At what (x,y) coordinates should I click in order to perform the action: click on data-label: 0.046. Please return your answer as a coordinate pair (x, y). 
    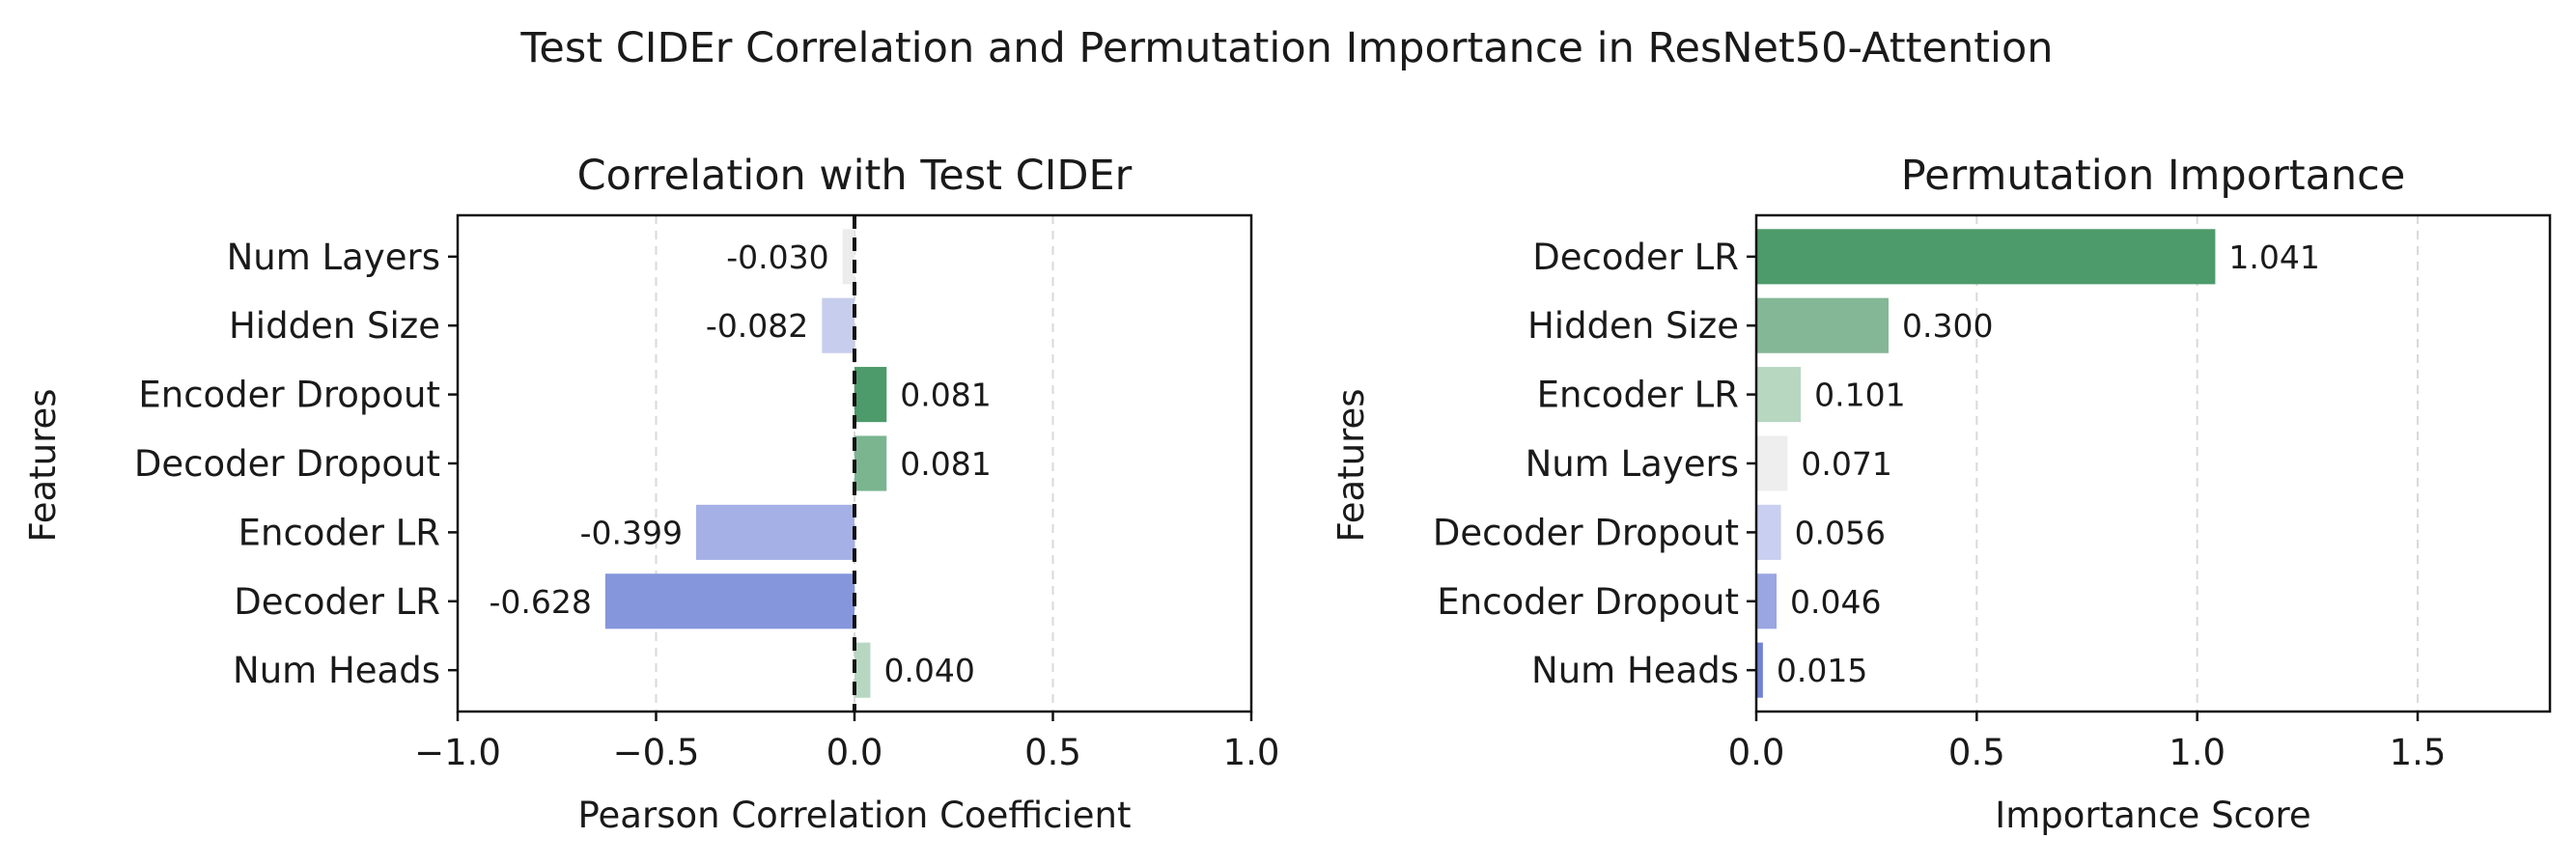
    Looking at the image, I should click on (1836, 602).